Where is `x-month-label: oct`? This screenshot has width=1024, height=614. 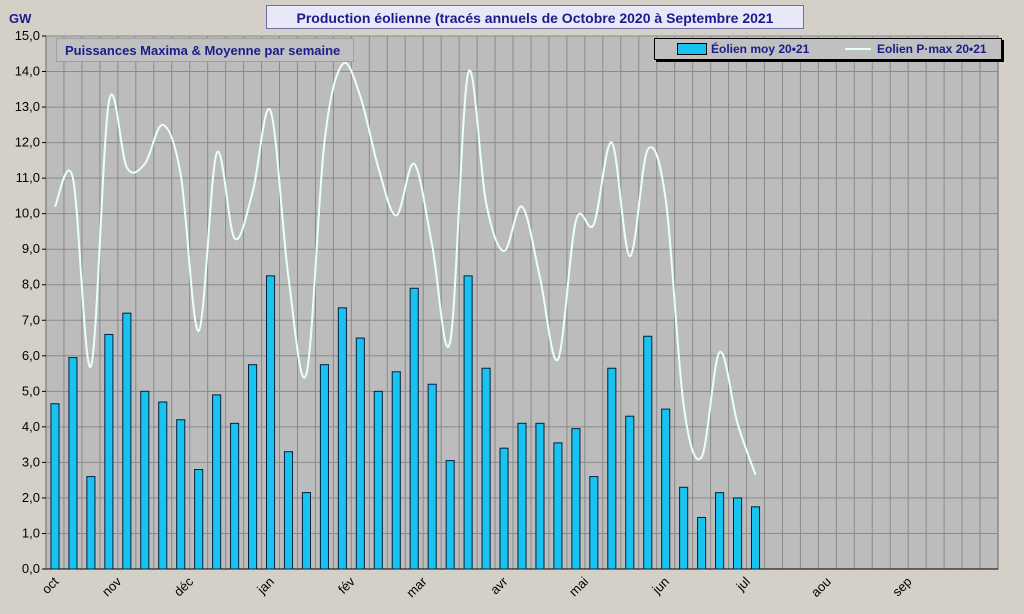 x-month-label: oct is located at coordinates (50, 585).